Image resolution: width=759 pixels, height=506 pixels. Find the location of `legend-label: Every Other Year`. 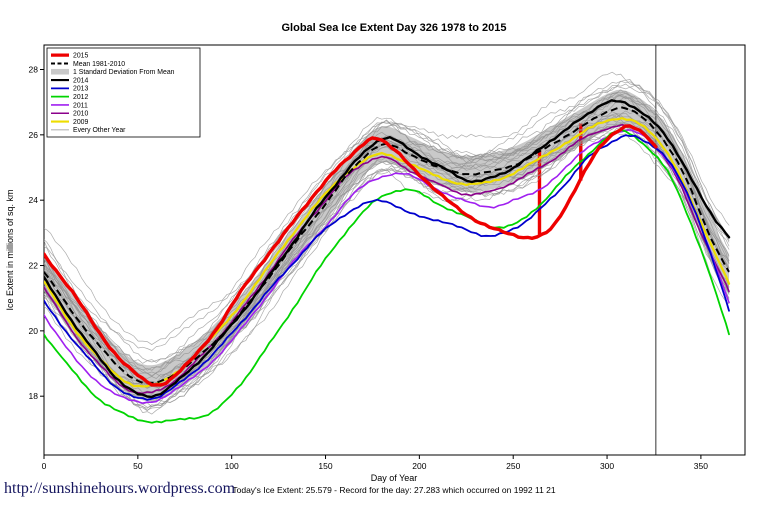

legend-label: Every Other Year is located at coordinates (99, 130).